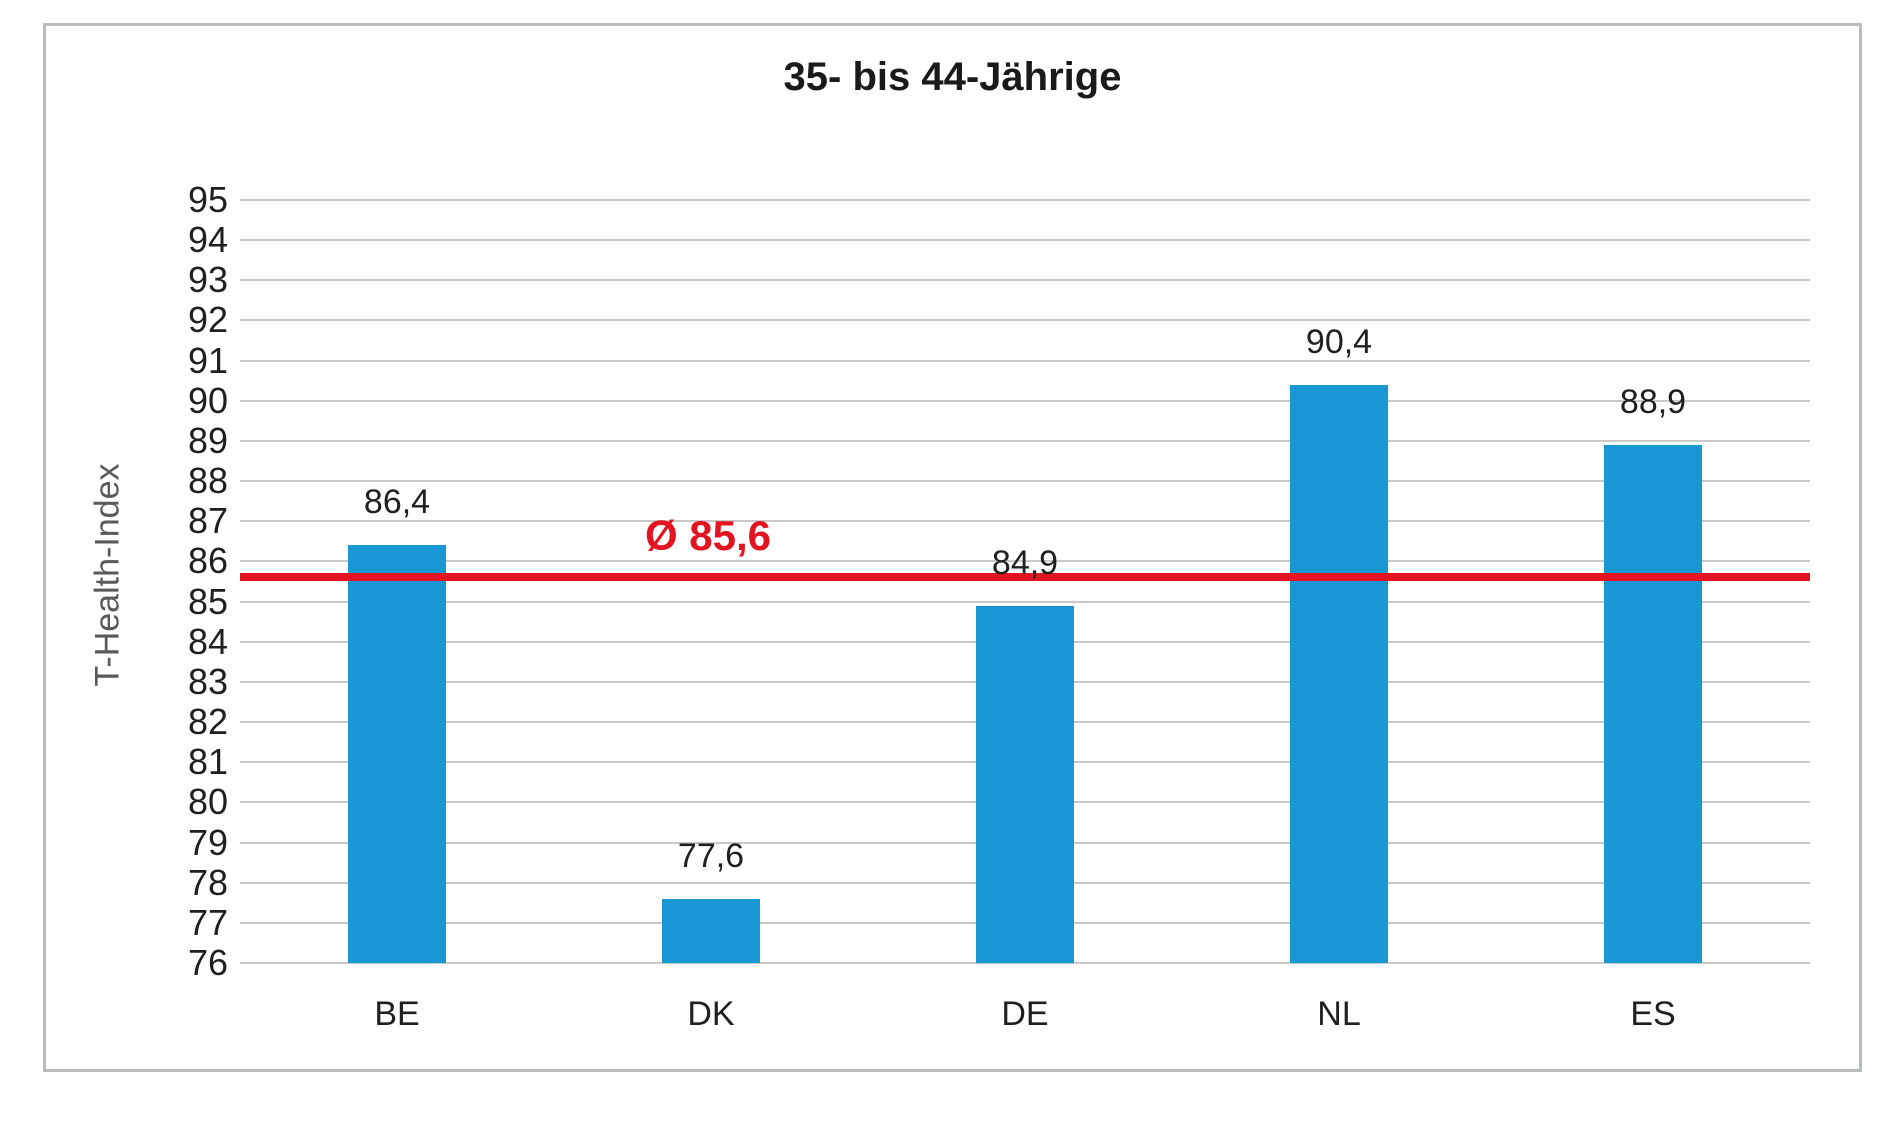  Describe the element at coordinates (708, 536) in the screenshot. I see `average-line-label: Ø 85,6` at that location.